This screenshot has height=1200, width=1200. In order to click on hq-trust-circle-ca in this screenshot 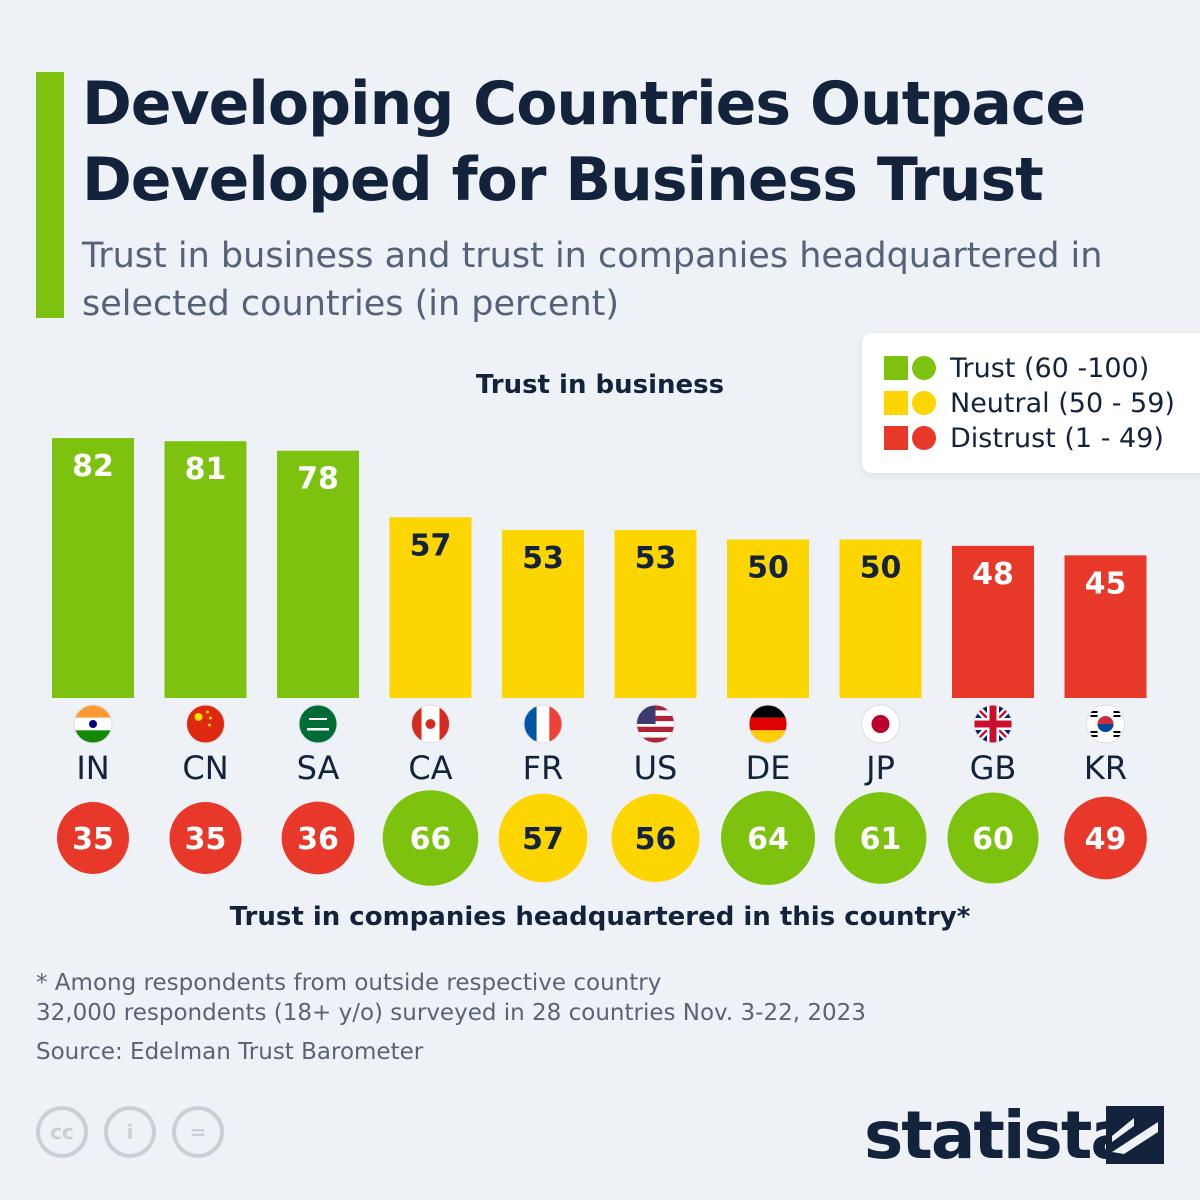, I will do `click(430, 838)`.